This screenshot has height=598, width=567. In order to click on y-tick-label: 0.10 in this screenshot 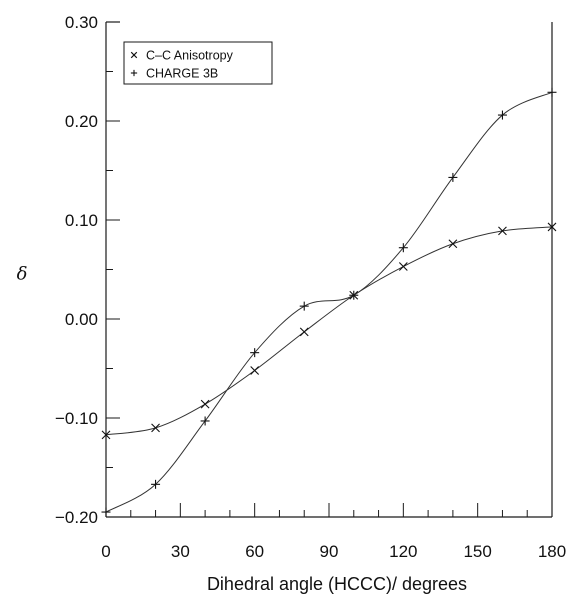, I will do `click(81, 220)`.